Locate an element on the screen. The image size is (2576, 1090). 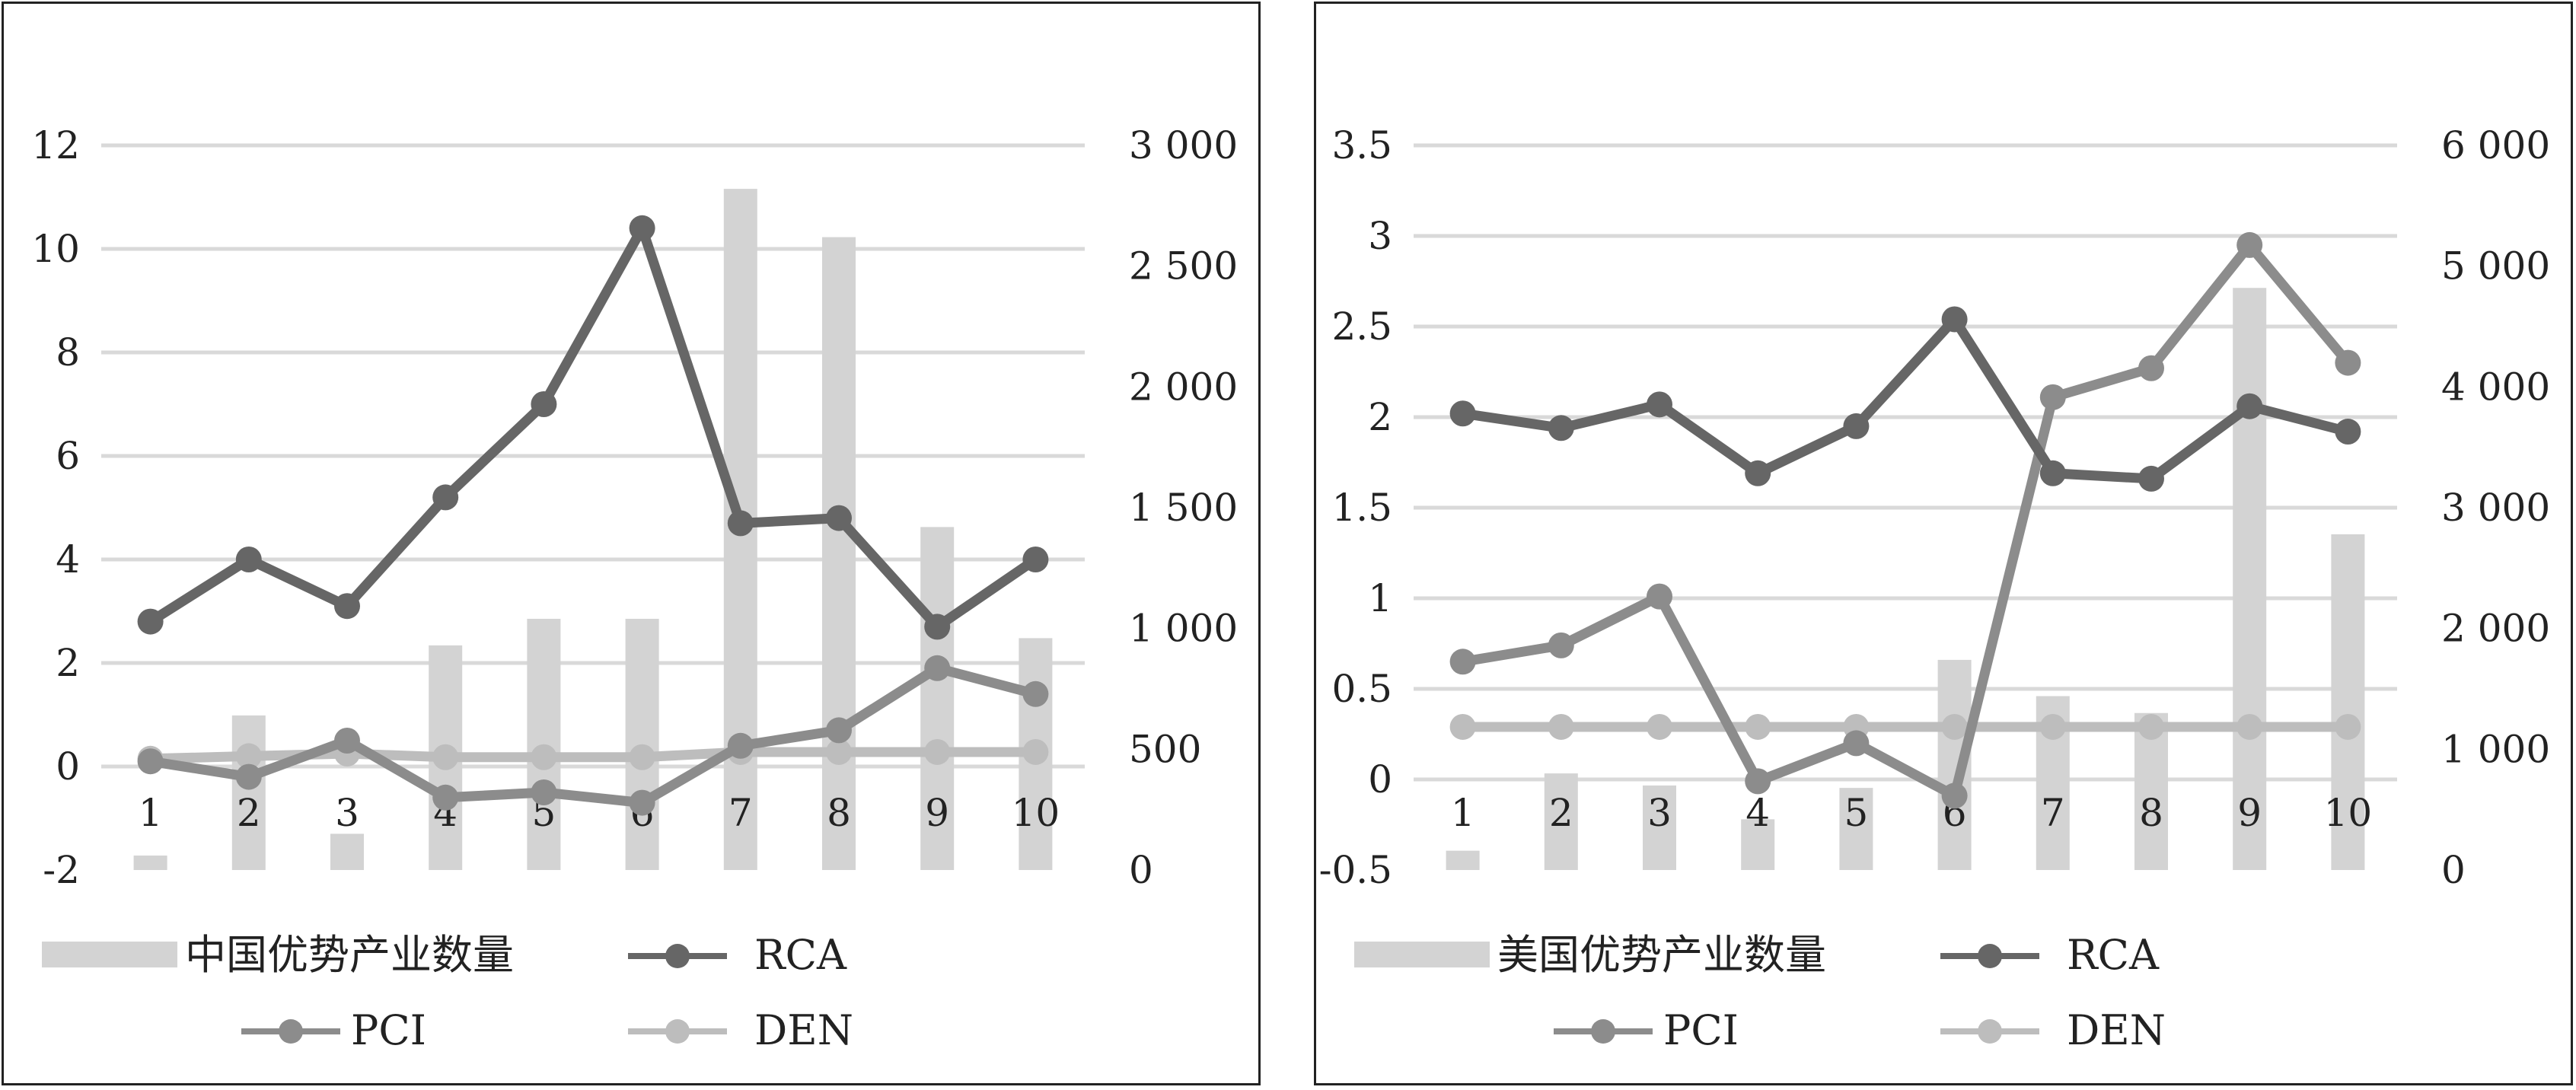
legend-label-bar: 美国优势产业数量 is located at coordinates (1662, 955).